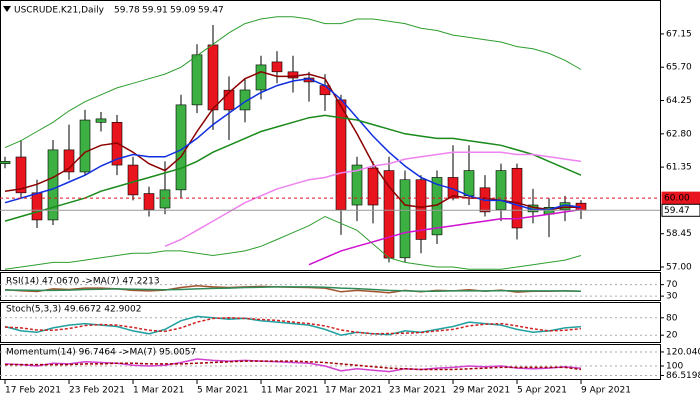  Describe the element at coordinates (353, 391) in the screenshot. I see `x-tick-label: 17 Mar 2021` at that location.